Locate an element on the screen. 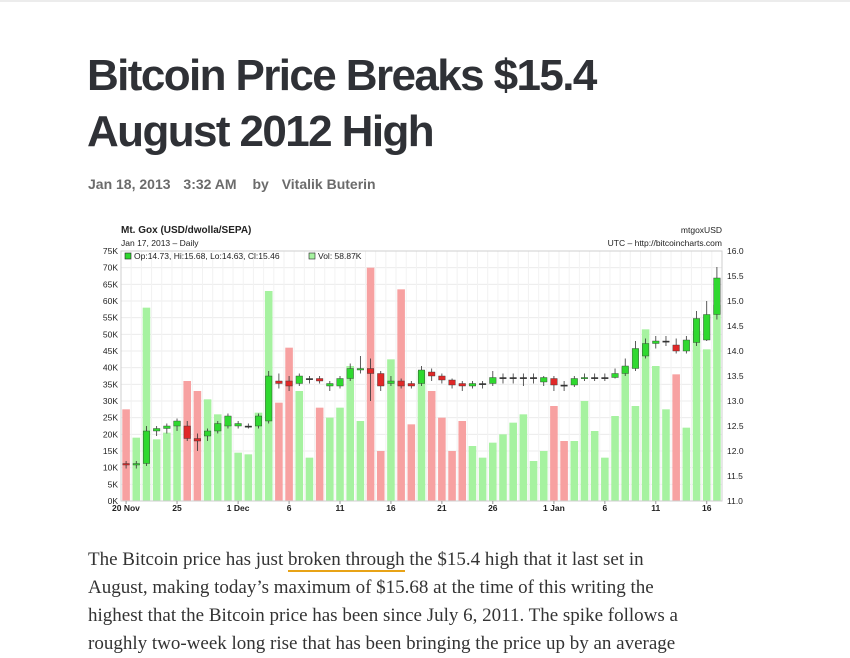 The image size is (850, 658). author-link: Vitalik Buterin is located at coordinates (328, 184).